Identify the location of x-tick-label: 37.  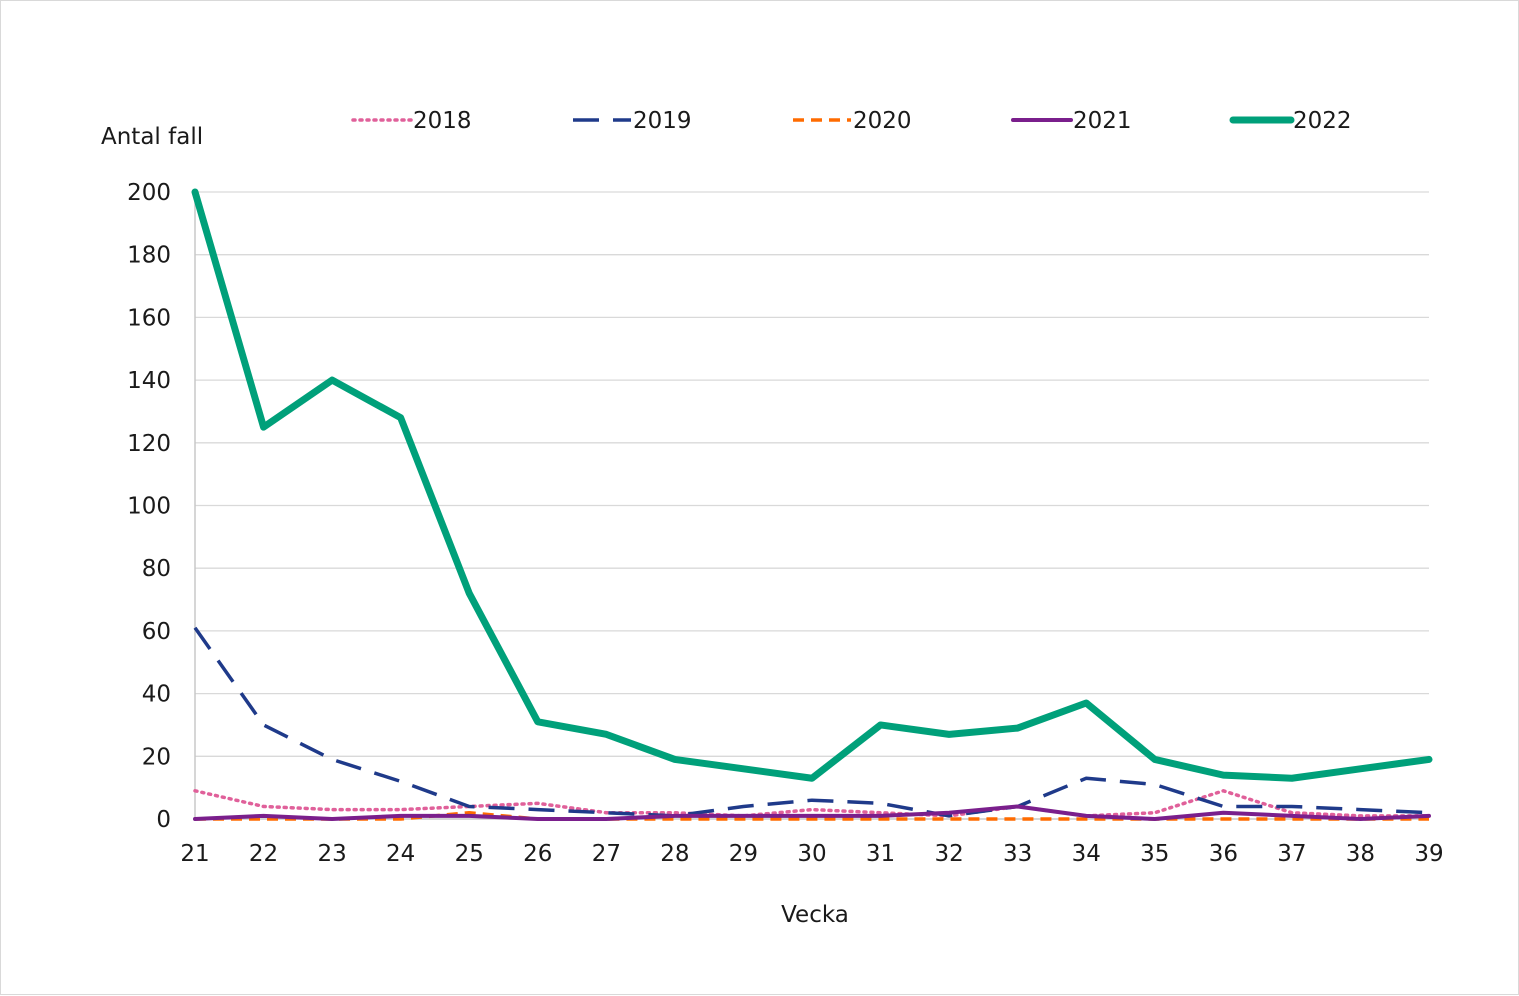
(1291, 854).